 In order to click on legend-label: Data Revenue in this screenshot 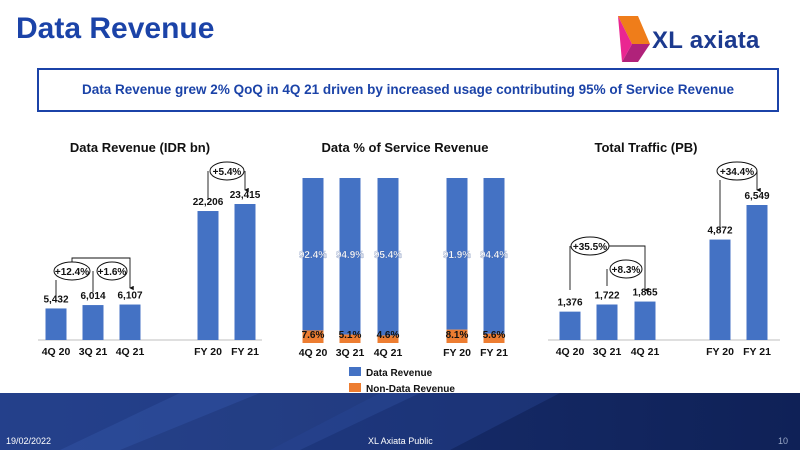, I will do `click(399, 373)`.